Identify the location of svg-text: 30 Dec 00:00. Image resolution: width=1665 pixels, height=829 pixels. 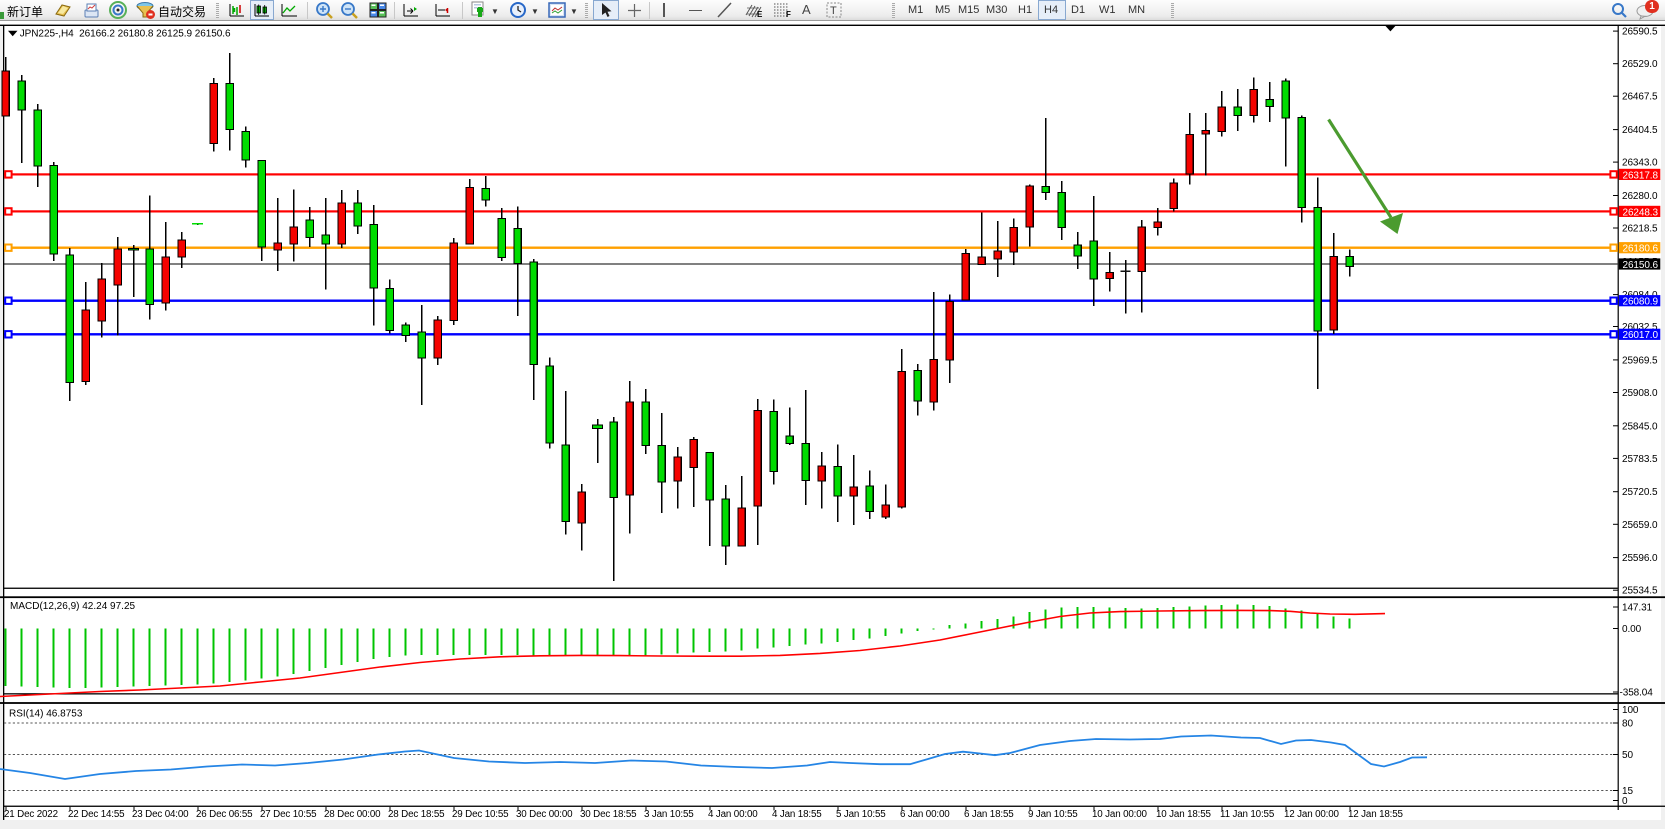
(544, 814).